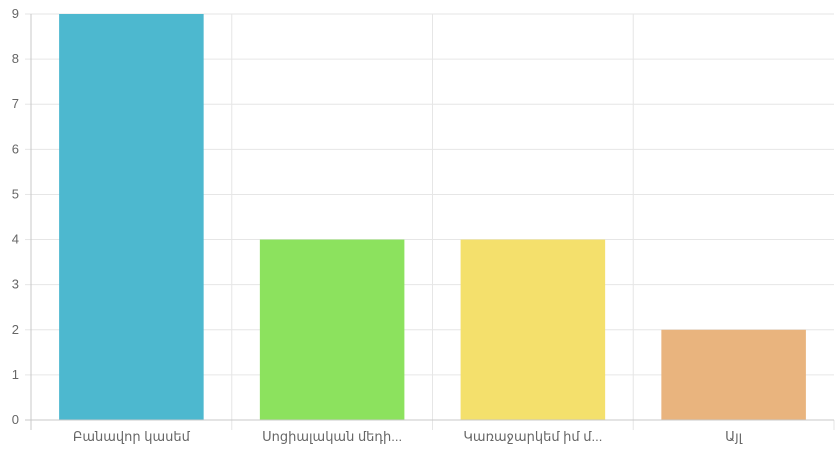 This screenshot has width=835, height=453. I want to click on x-tick-label: Այլ, so click(733, 436).